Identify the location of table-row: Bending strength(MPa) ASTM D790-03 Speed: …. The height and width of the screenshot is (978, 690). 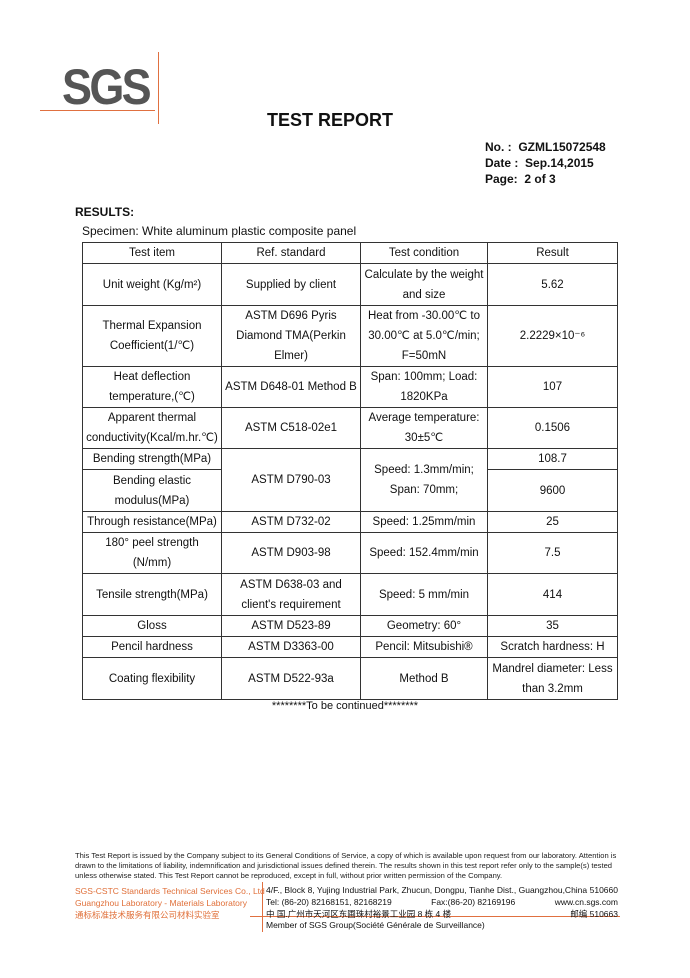
(350, 480).